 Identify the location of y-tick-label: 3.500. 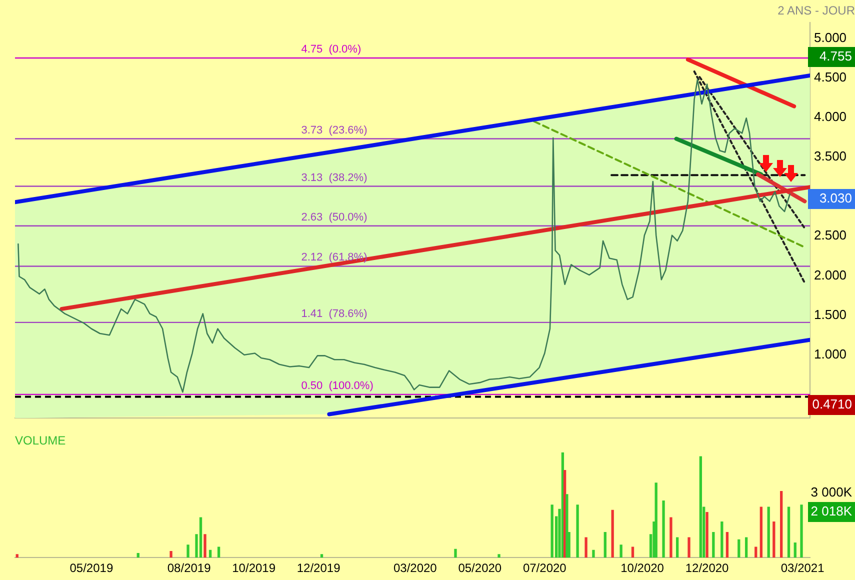
(830, 156).